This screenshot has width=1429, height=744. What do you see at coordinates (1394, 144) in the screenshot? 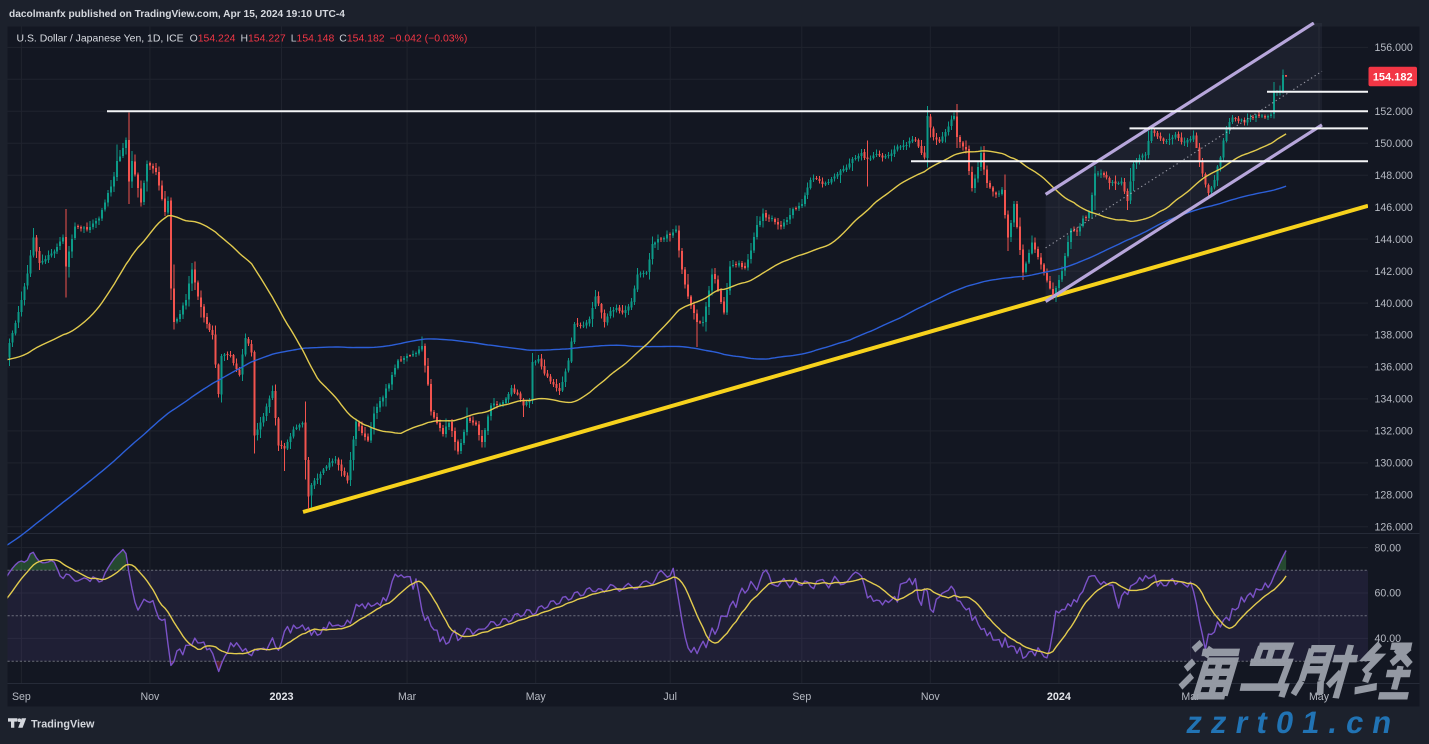
I see `svg-text: 150.000` at bounding box center [1394, 144].